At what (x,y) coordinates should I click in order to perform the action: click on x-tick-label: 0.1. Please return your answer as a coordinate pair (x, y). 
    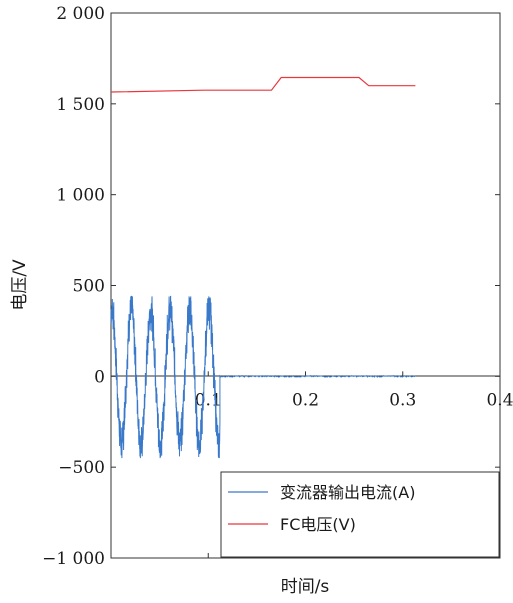
    Looking at the image, I should click on (208, 400).